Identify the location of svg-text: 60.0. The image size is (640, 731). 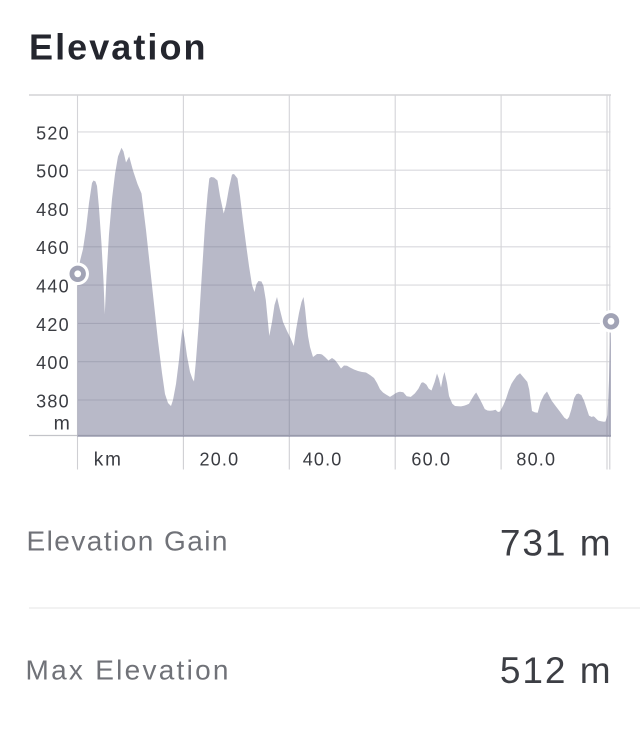
(431, 459).